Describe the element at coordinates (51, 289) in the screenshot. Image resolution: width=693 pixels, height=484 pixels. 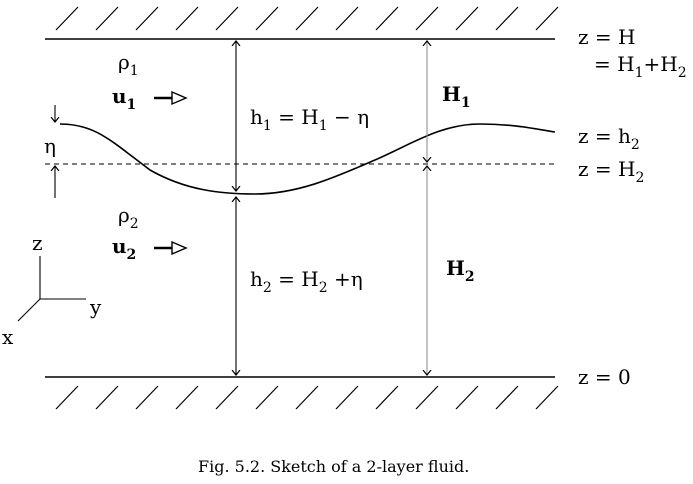
I see `coordinate-axes` at that location.